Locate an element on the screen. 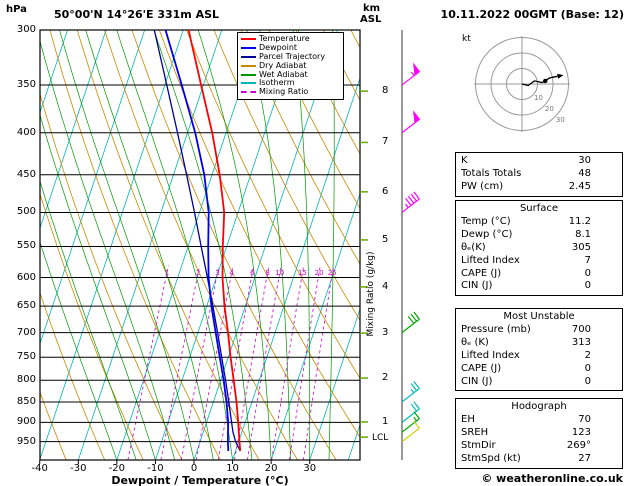  panel-row-value: 7 is located at coordinates (587, 260).